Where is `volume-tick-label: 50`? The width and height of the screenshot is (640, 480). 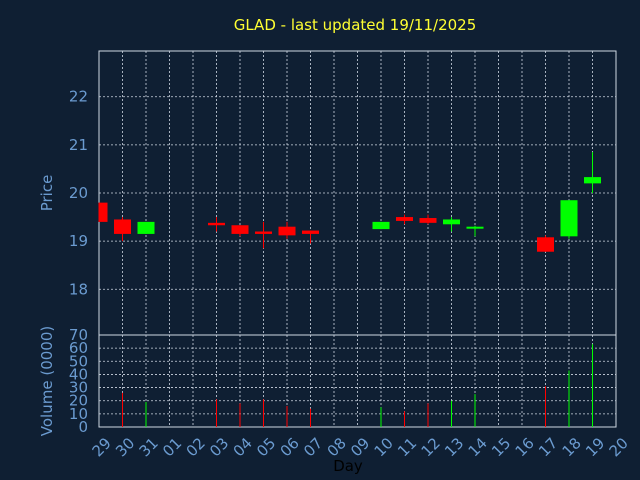
volume-tick-label: 50 is located at coordinates (78, 361).